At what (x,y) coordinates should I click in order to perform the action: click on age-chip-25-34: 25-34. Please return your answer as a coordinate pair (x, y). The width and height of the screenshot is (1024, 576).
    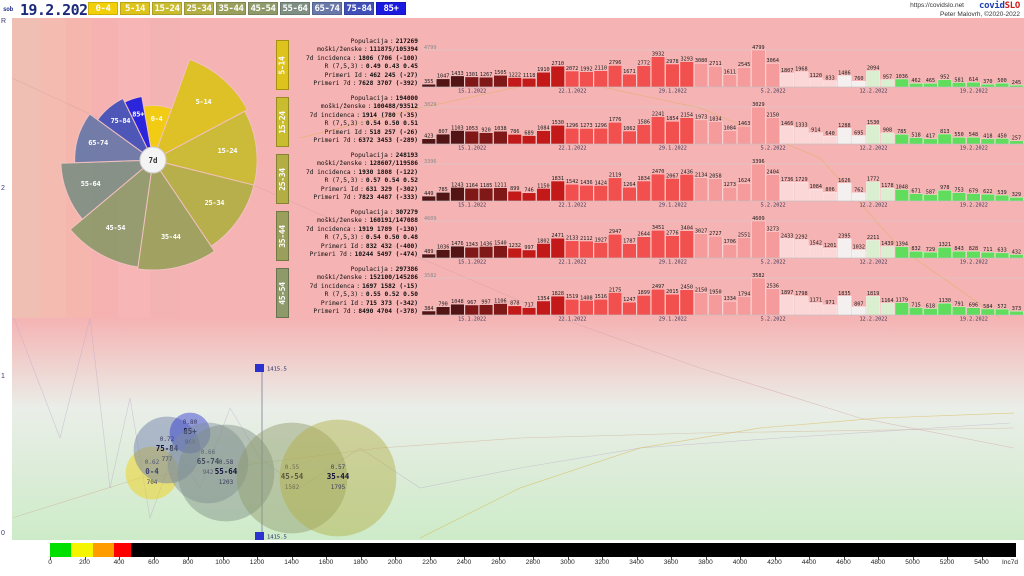
    Looking at the image, I should click on (199, 8).